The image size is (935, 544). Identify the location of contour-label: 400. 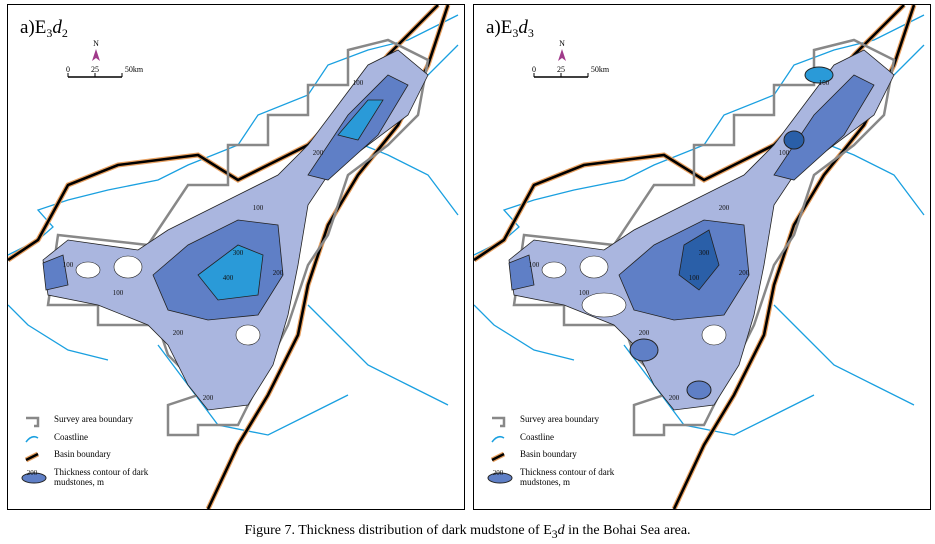
(228, 278).